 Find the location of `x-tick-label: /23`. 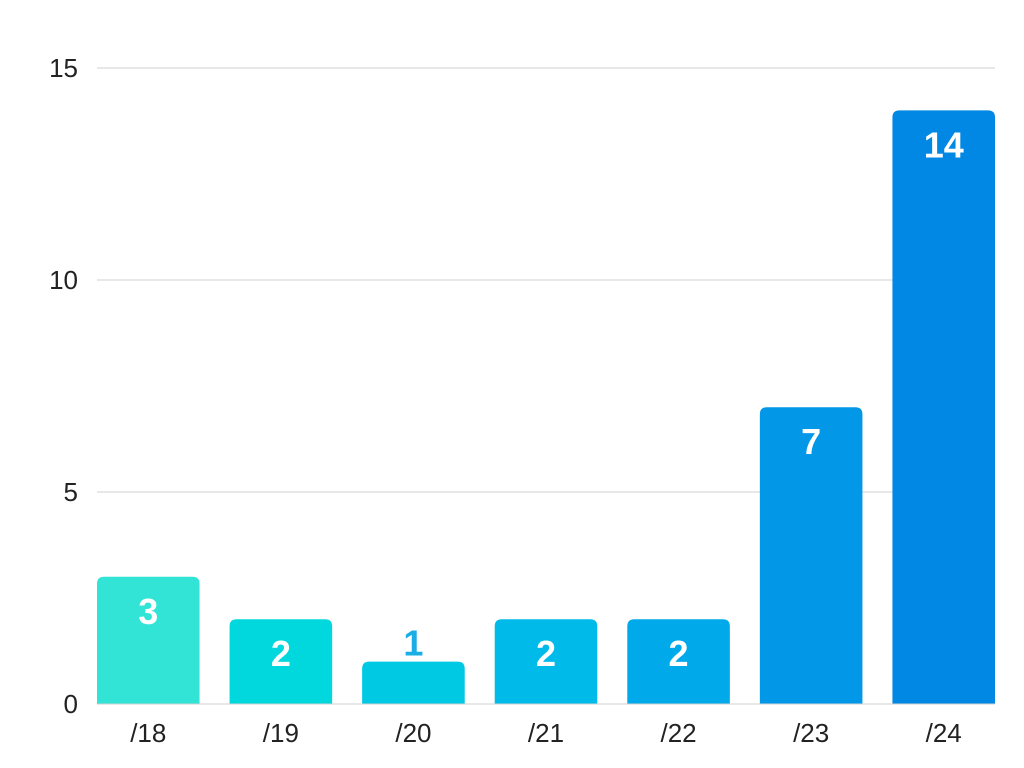

x-tick-label: /23 is located at coordinates (811, 733).